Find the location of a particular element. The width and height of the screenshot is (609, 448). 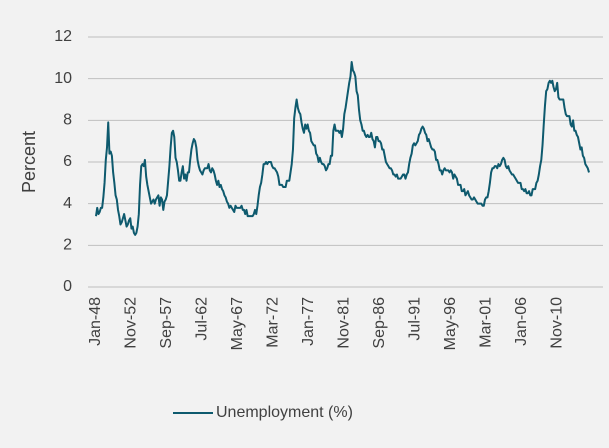

y-tick-label: 4 is located at coordinates (67, 203).